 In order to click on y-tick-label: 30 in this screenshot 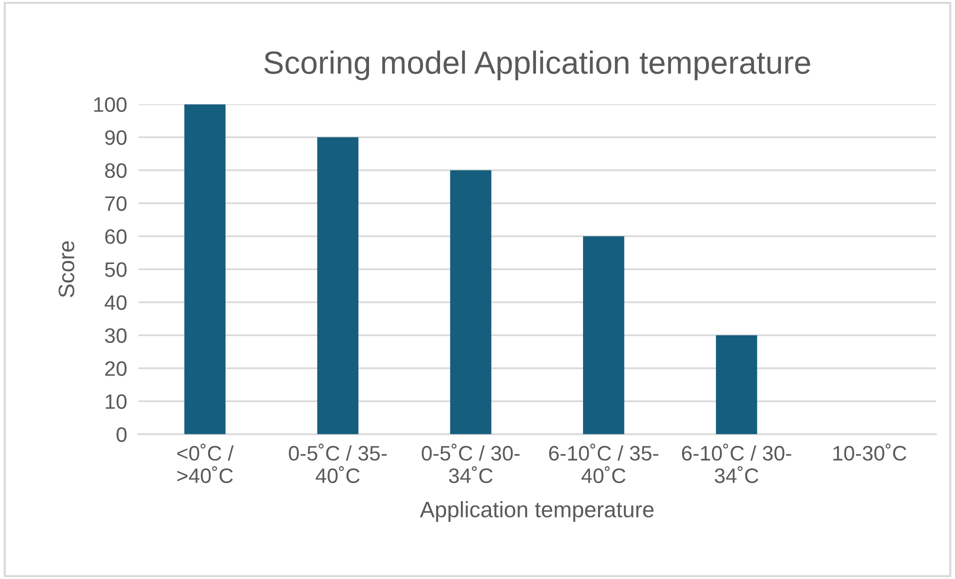, I will do `click(115, 335)`.